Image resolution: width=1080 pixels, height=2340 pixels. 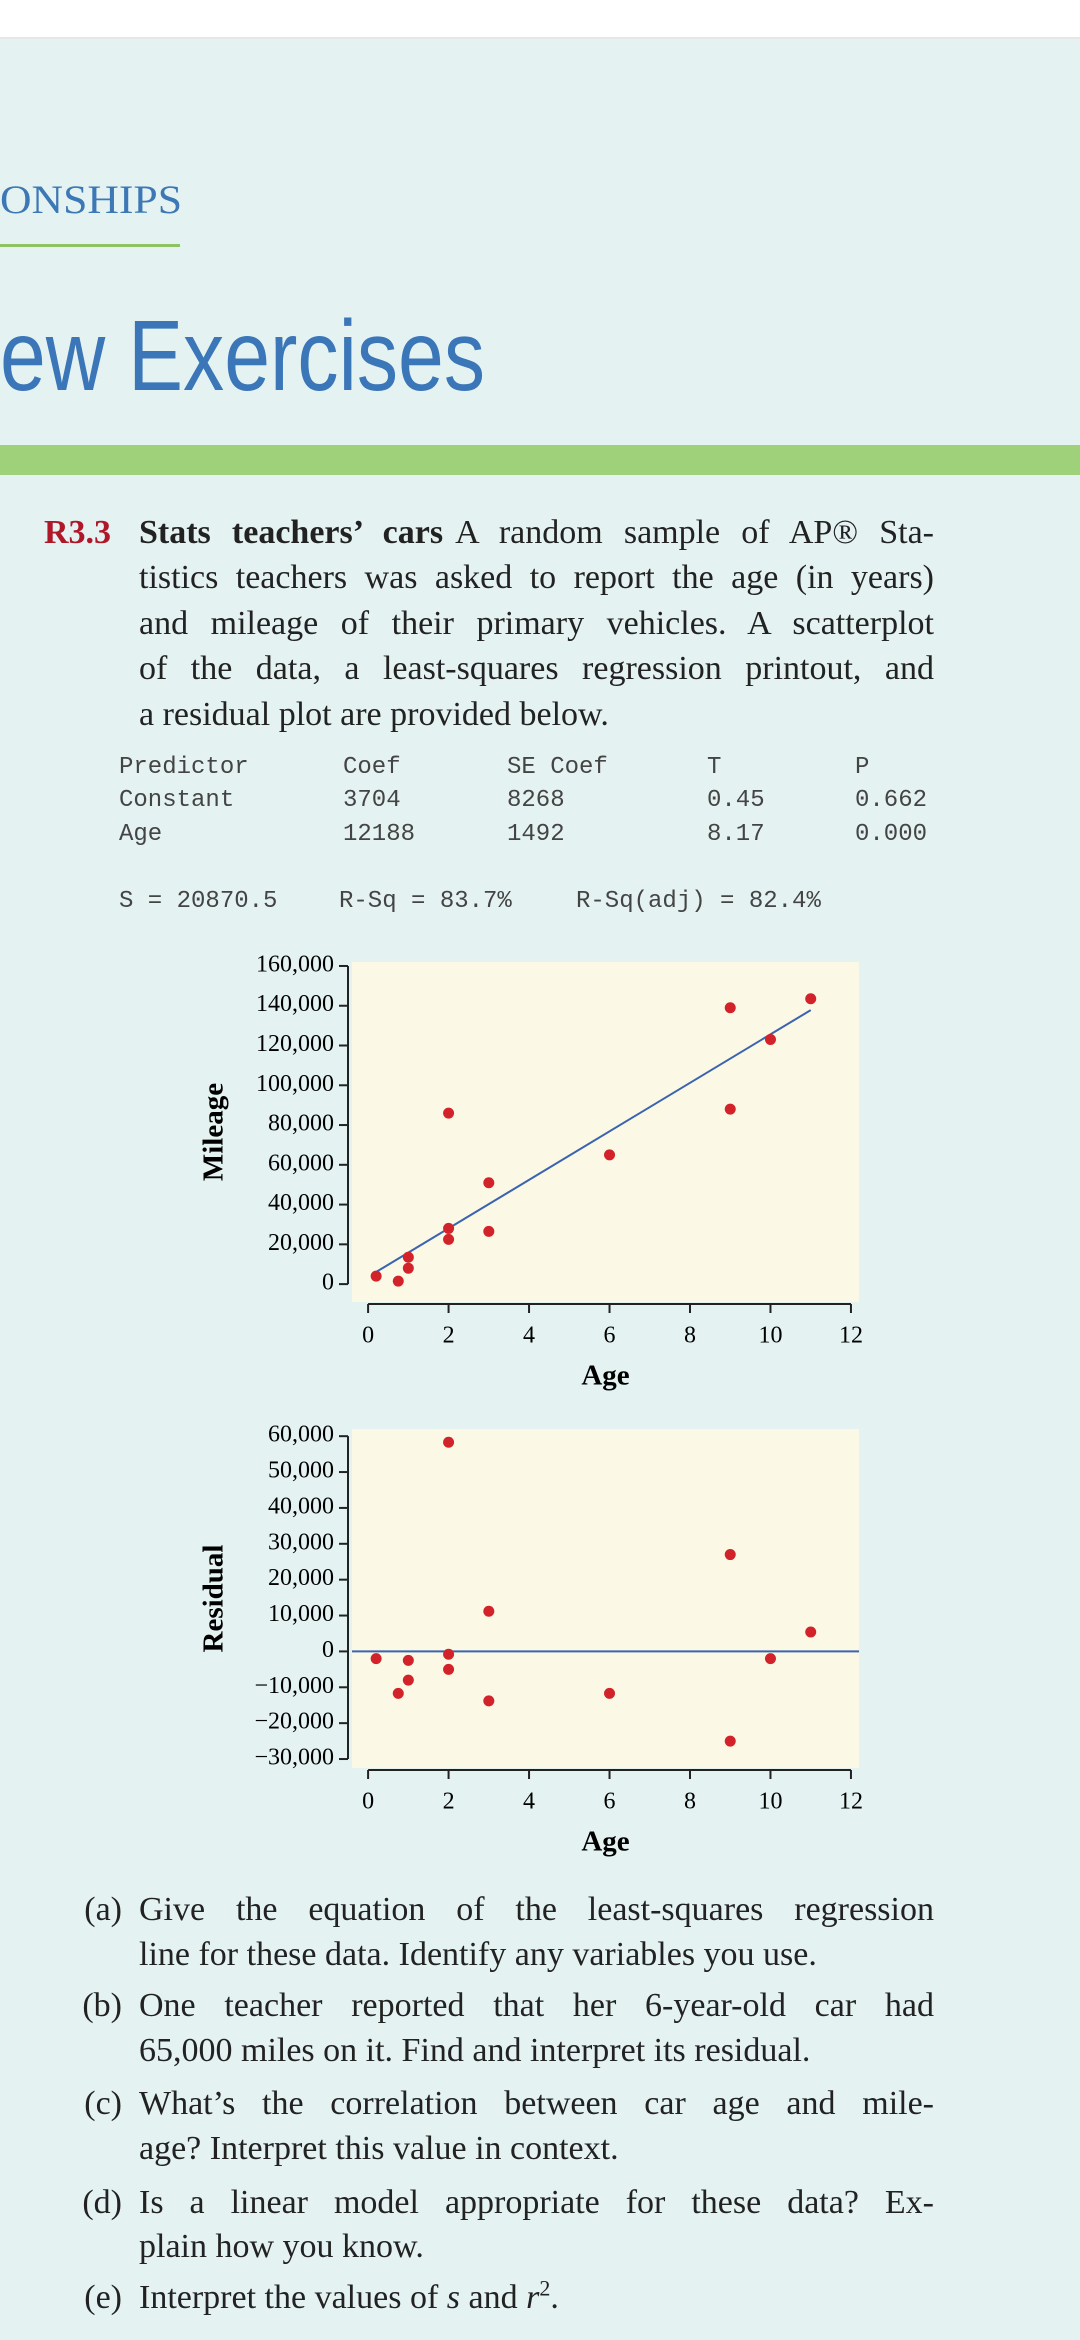 What do you see at coordinates (536, 800) in the screenshot?
I see `table-cell: 8268` at bounding box center [536, 800].